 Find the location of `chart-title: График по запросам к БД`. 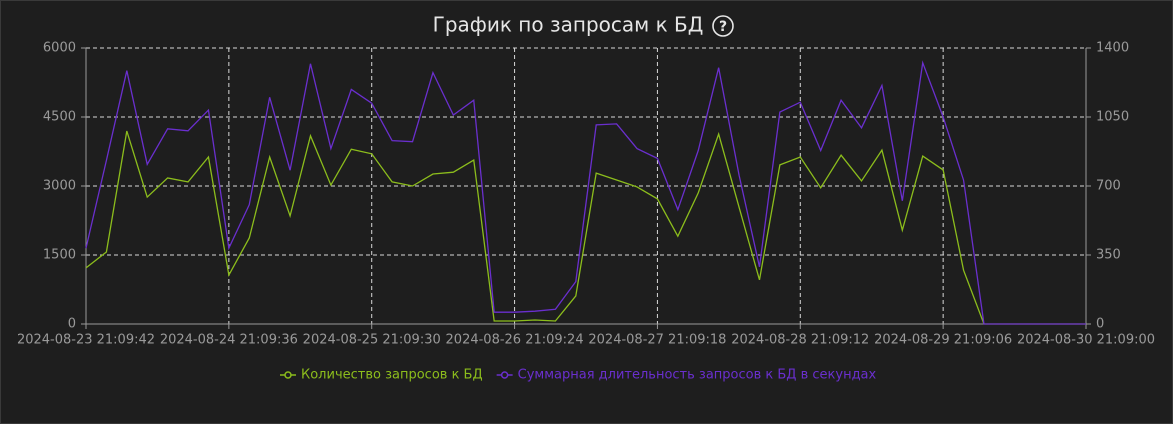

chart-title: График по запросам к БД is located at coordinates (568, 25).